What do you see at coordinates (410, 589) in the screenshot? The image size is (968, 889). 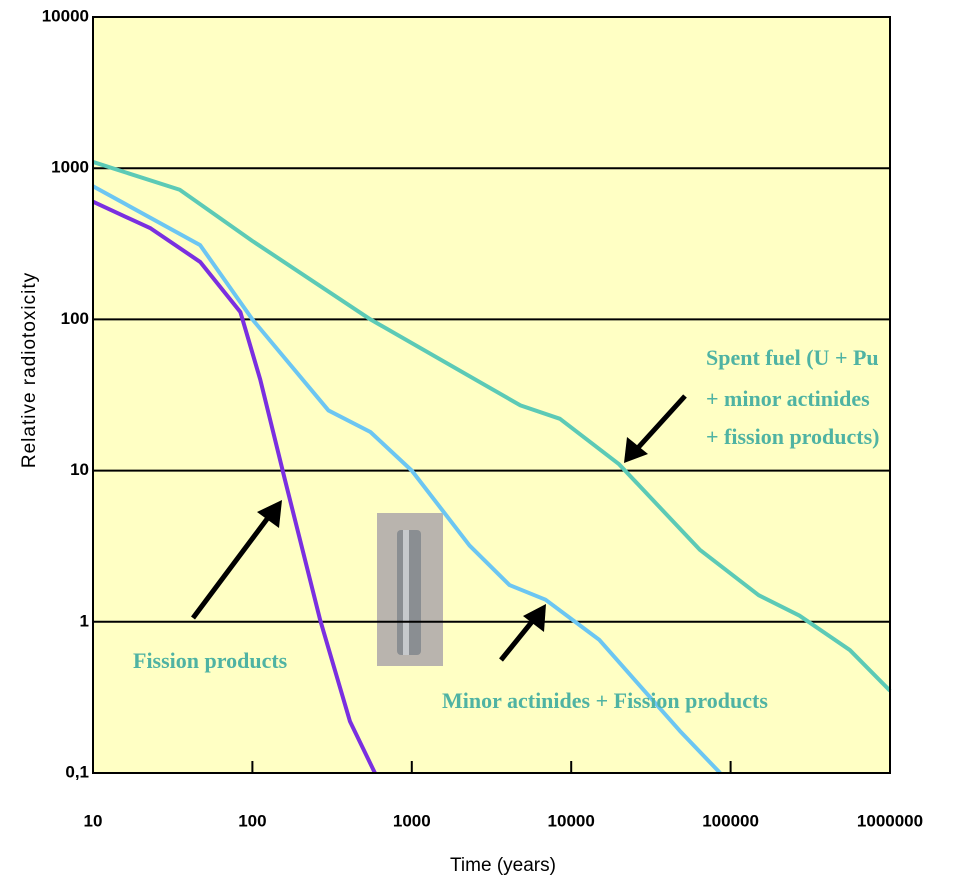 I see `photo` at bounding box center [410, 589].